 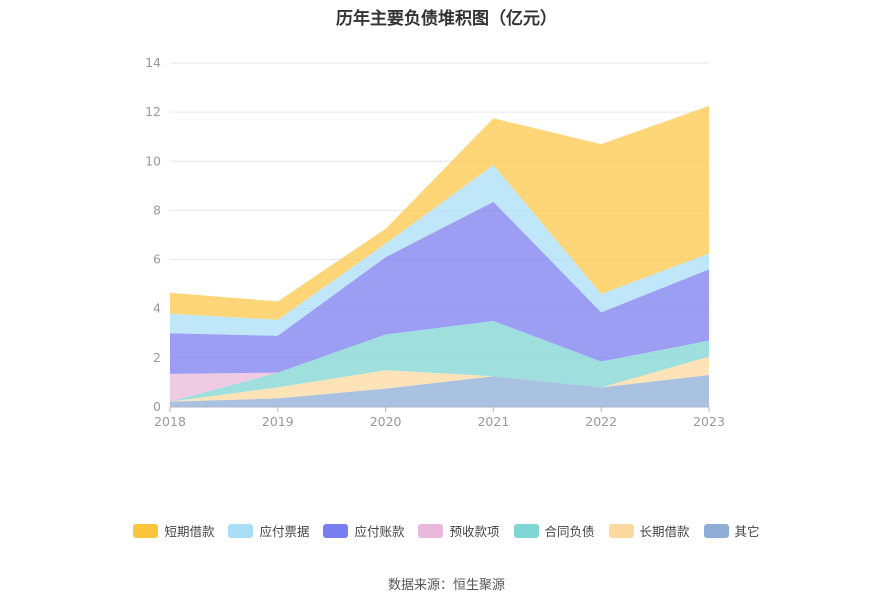 I want to click on legend-item: 其它, so click(x=731, y=530).